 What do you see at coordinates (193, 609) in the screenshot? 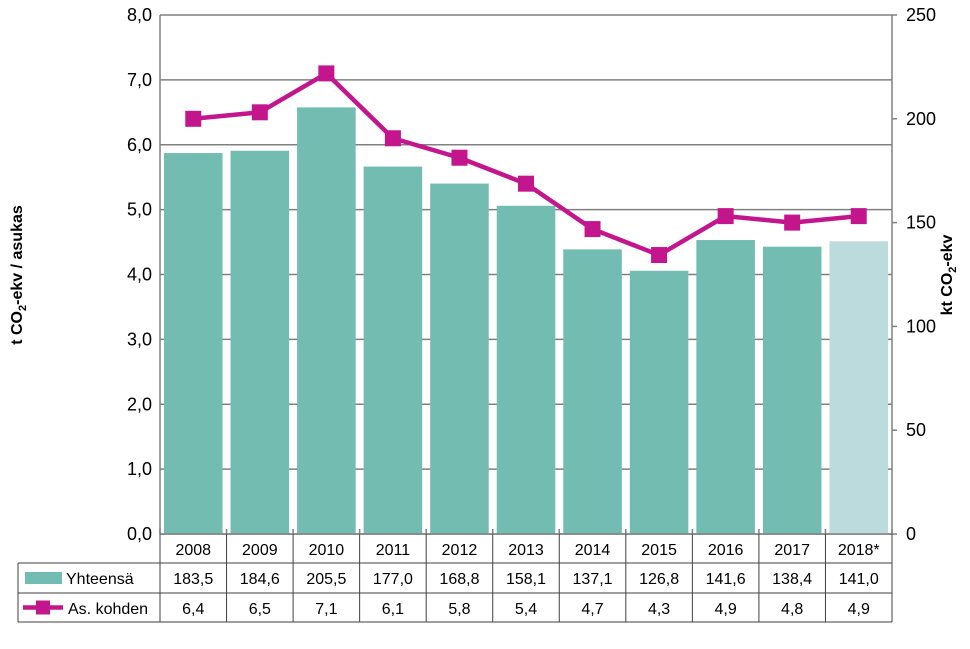
I see `data-label: 6,4` at bounding box center [193, 609].